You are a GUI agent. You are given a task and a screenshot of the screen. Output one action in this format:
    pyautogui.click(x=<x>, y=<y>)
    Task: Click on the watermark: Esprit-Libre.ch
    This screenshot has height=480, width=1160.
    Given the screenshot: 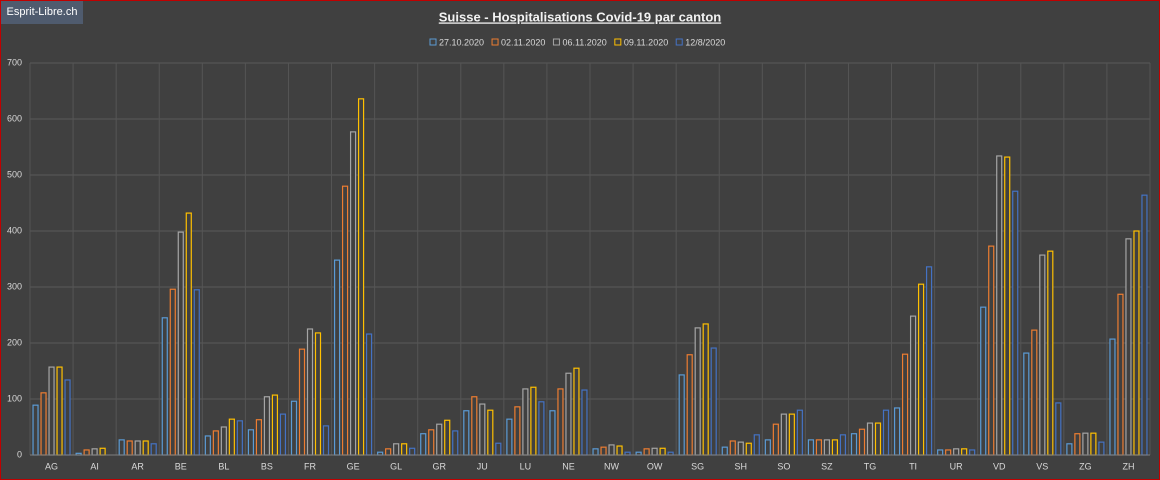 What is the action you would take?
    pyautogui.click(x=42, y=12)
    